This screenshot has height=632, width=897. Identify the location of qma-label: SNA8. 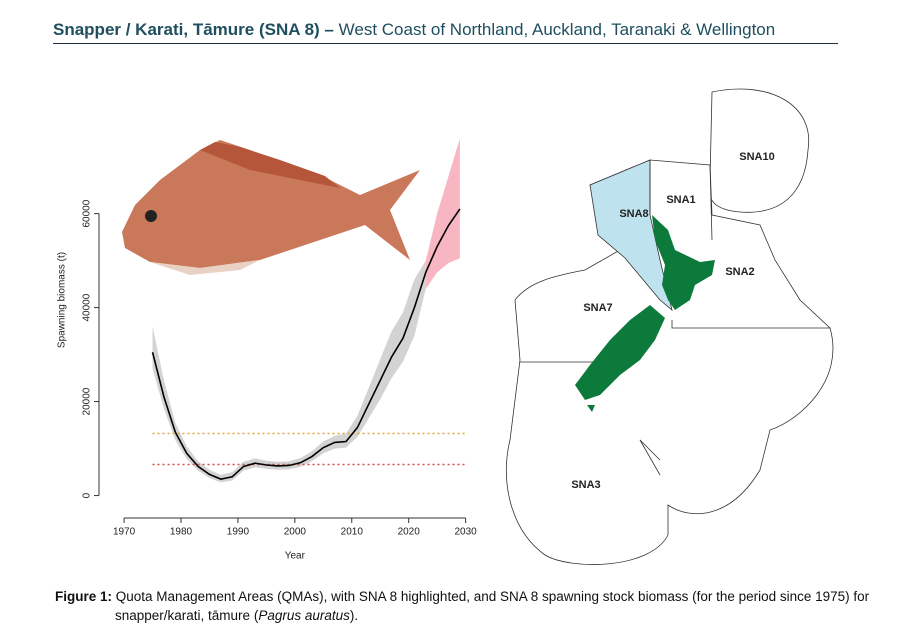
(633, 214).